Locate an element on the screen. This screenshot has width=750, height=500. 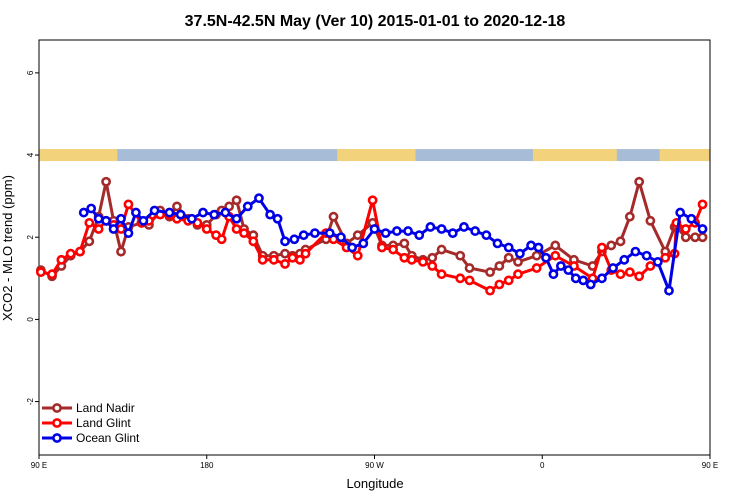
legend-marker-land-glint is located at coordinates (57, 423).